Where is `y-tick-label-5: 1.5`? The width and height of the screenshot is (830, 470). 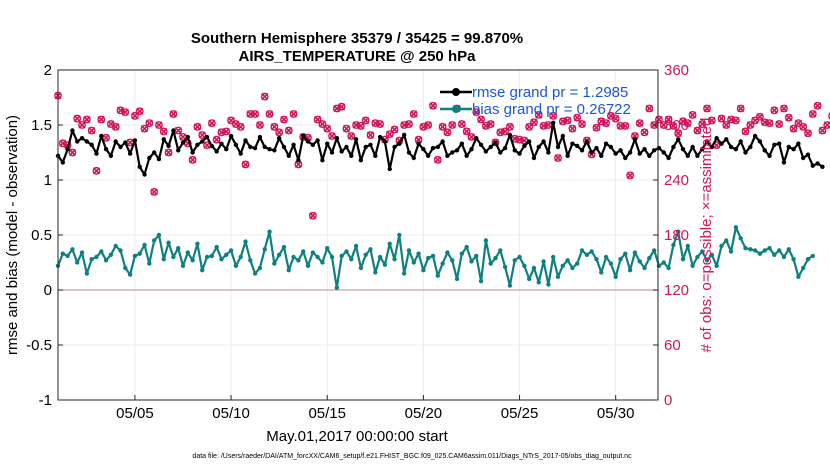 y-tick-label-5: 1.5 is located at coordinates (41, 125).